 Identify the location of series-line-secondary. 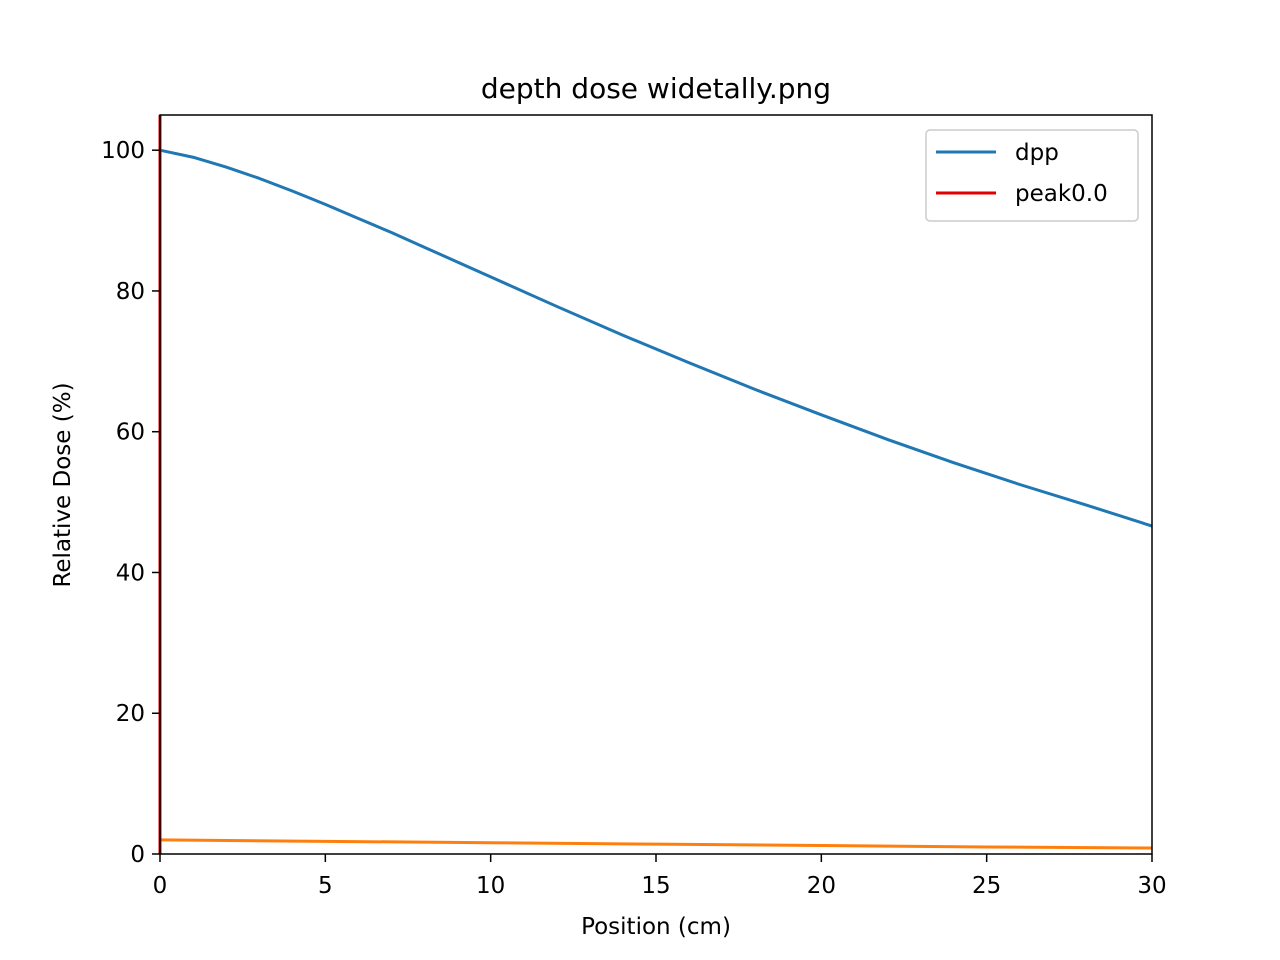
(656, 844).